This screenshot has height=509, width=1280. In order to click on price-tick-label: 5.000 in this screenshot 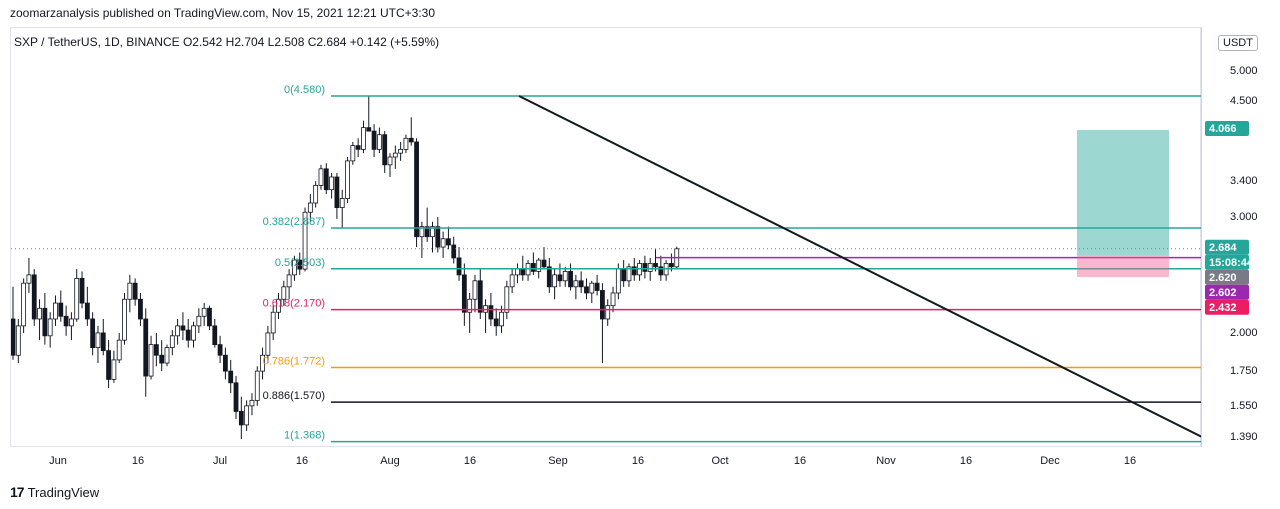, I will do `click(1244, 71)`.